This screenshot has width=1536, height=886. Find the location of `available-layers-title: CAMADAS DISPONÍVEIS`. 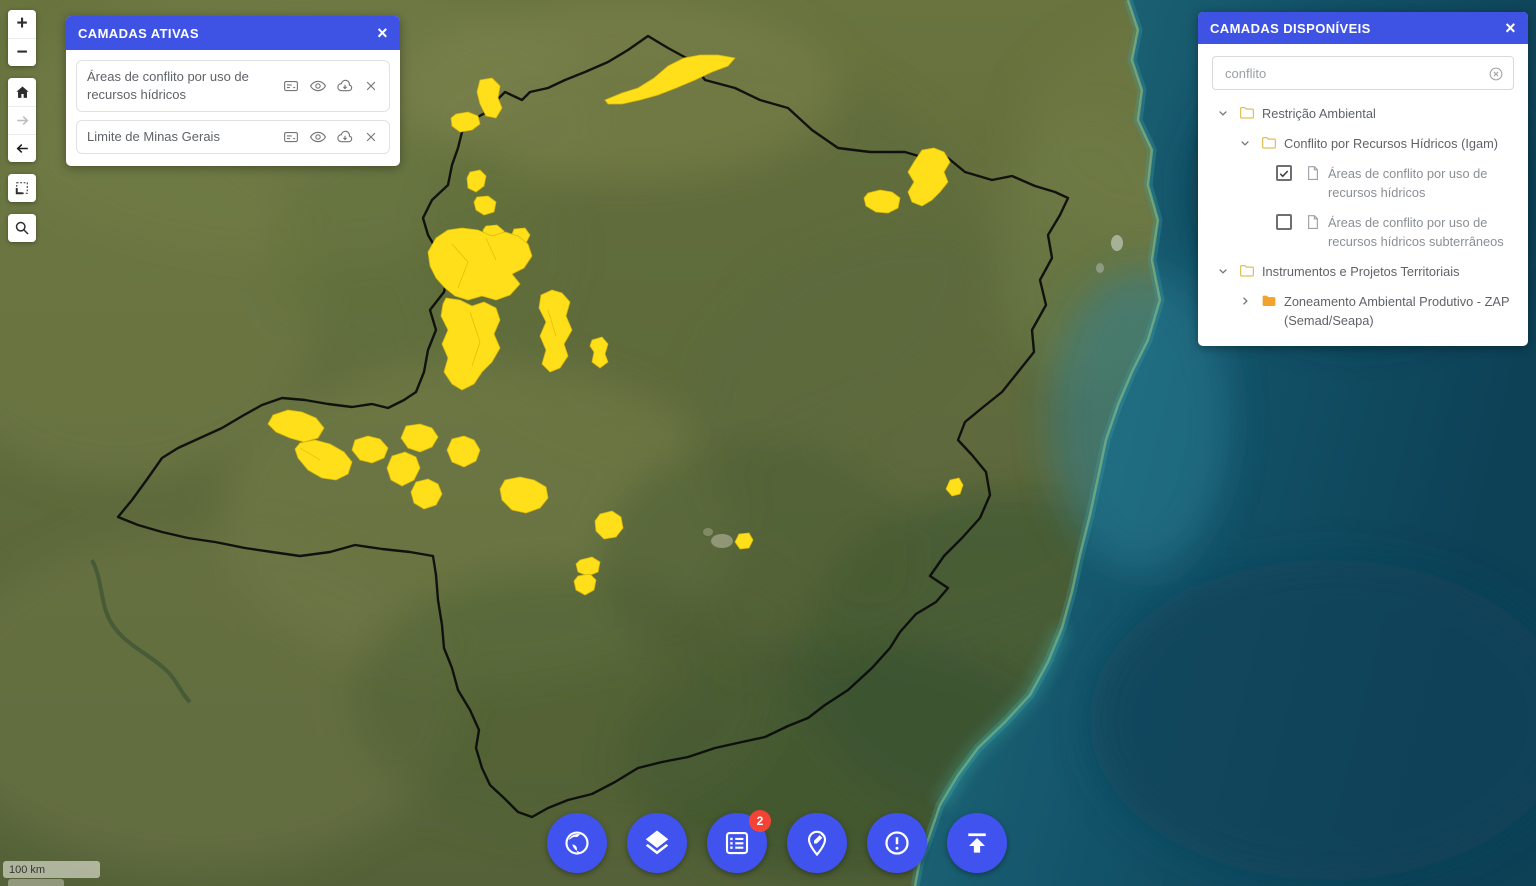

available-layers-title: CAMADAS DISPONÍVEIS is located at coordinates (1290, 28).